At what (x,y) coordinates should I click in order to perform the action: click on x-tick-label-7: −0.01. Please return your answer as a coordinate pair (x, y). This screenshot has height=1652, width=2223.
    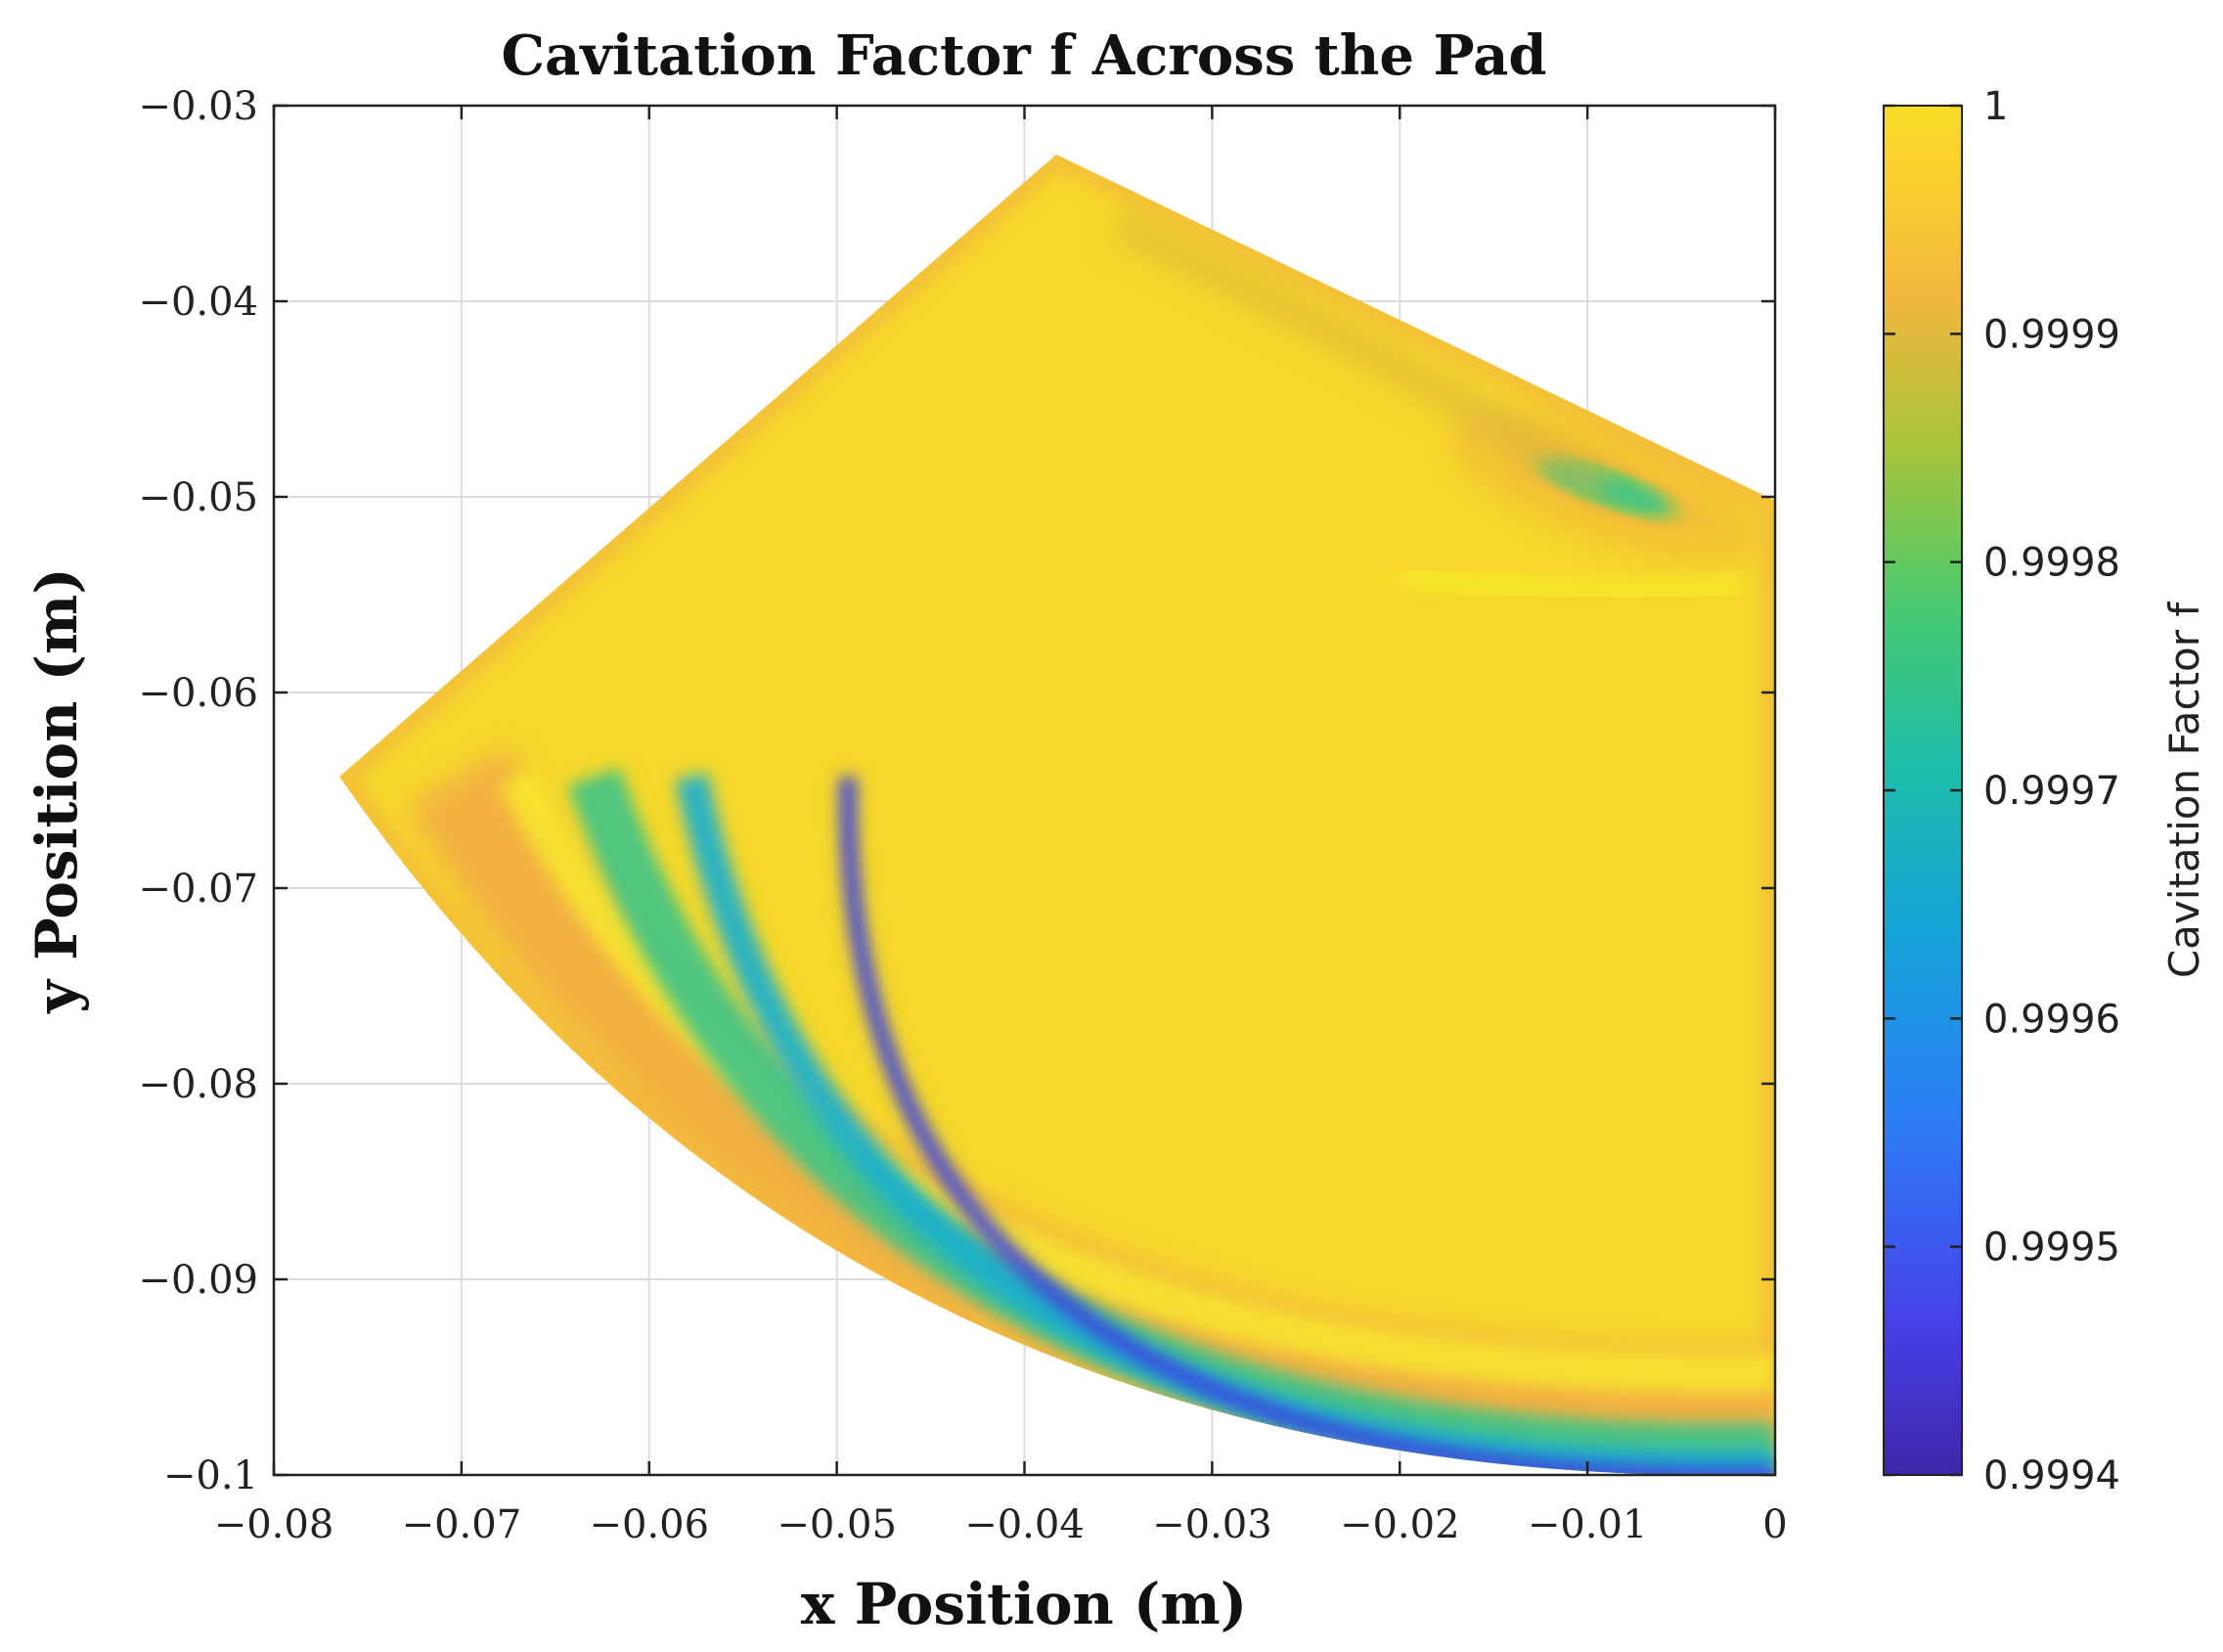
    Looking at the image, I should click on (1588, 1525).